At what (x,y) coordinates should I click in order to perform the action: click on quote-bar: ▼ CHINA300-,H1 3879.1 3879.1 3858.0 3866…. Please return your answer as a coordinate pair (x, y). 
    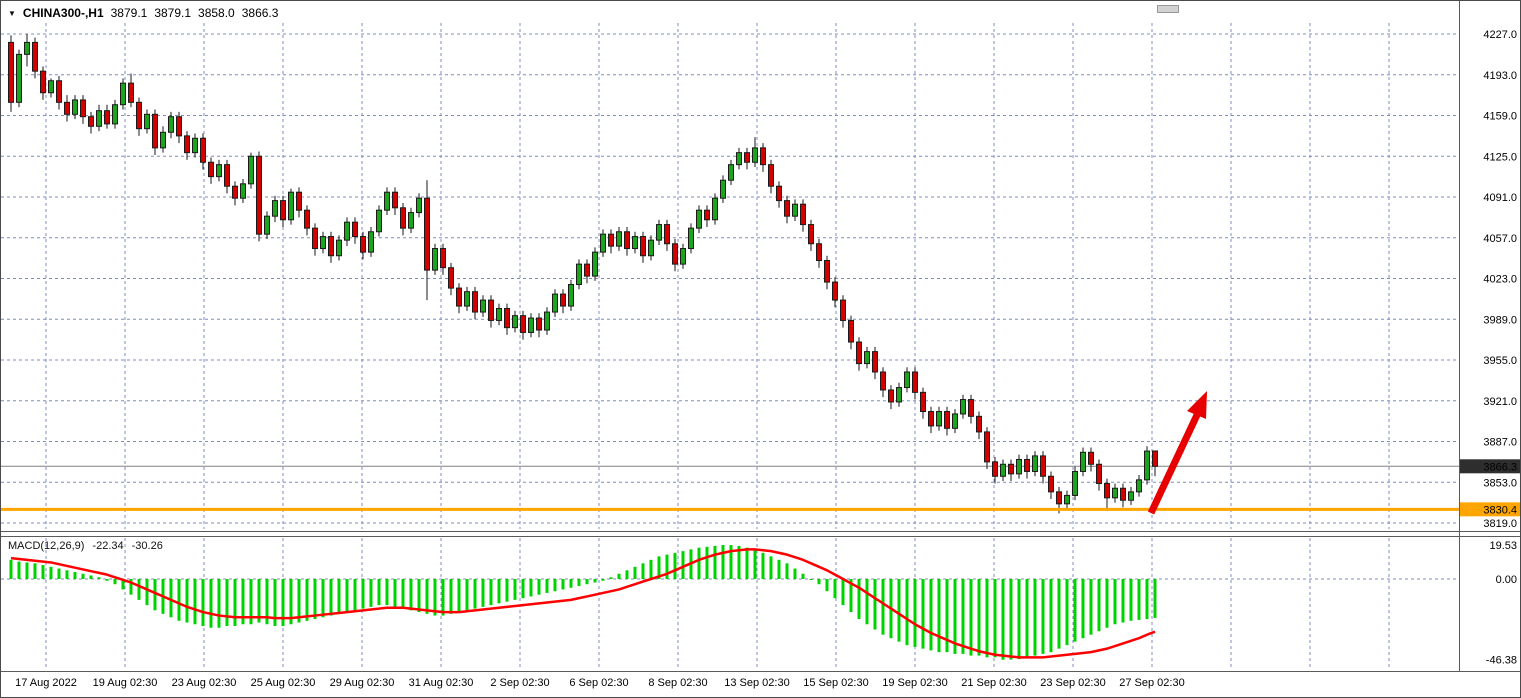
    Looking at the image, I should click on (143, 13).